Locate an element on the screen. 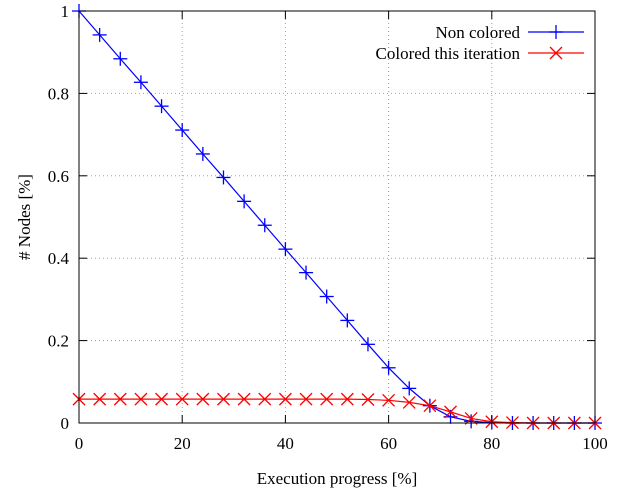  y-tick-label: 0.8 is located at coordinates (58, 93).